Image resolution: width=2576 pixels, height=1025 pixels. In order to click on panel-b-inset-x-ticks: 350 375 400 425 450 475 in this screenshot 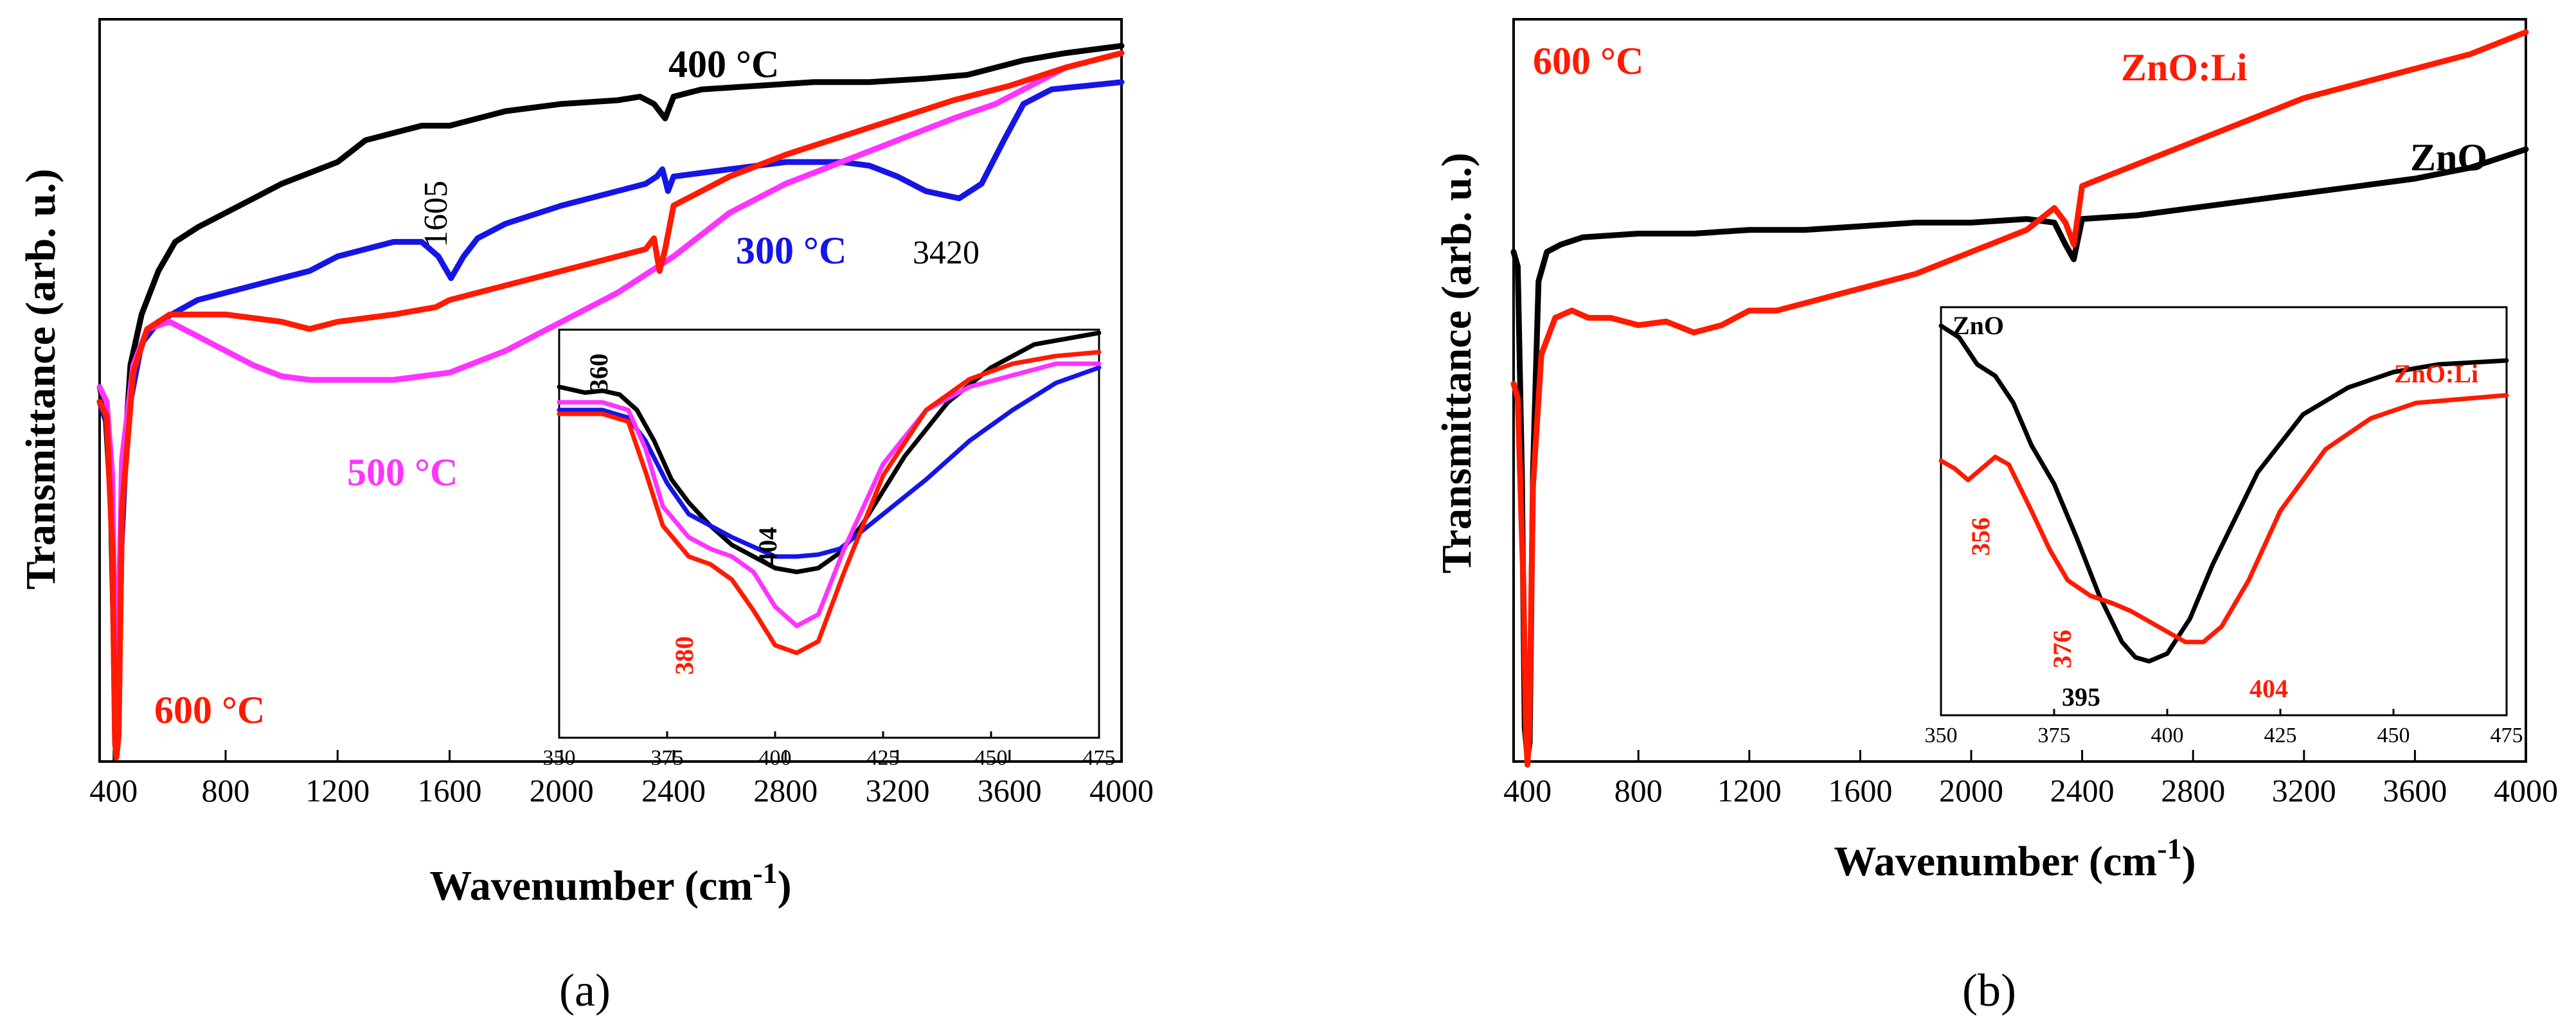, I will do `click(2224, 728)`.